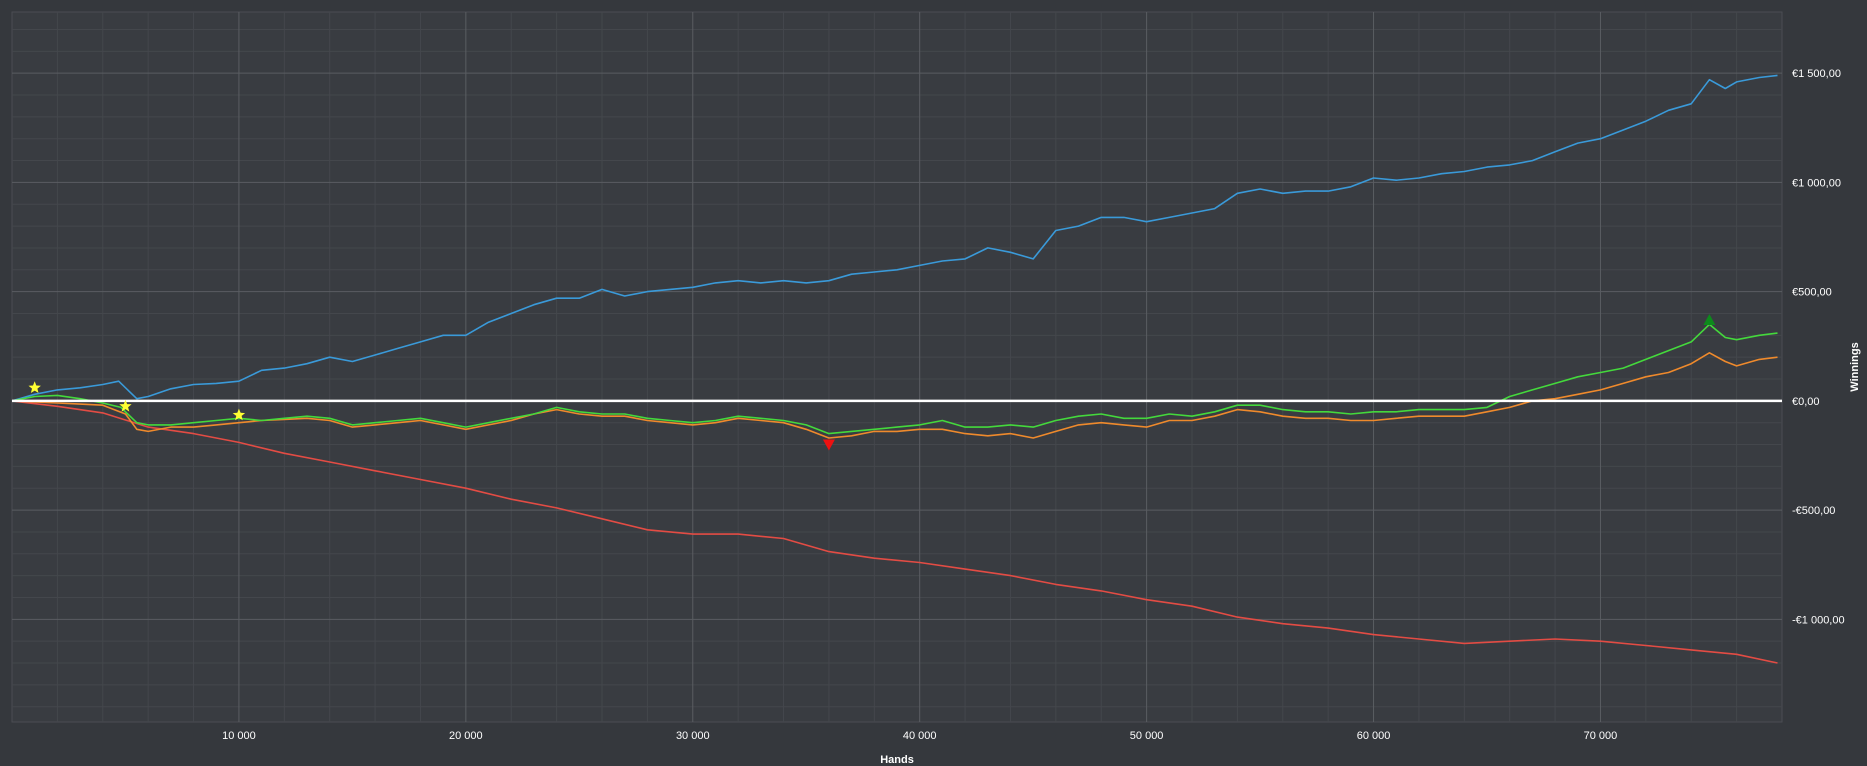  What do you see at coordinates (1374, 736) in the screenshot?
I see `x-tick-label: 60 000` at bounding box center [1374, 736].